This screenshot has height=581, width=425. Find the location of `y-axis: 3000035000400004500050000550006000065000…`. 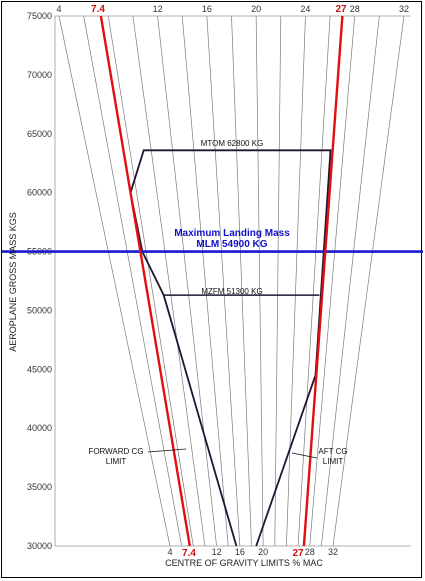

y-axis: 3000035000400004500050000550006000065000… is located at coordinates (39, 281).